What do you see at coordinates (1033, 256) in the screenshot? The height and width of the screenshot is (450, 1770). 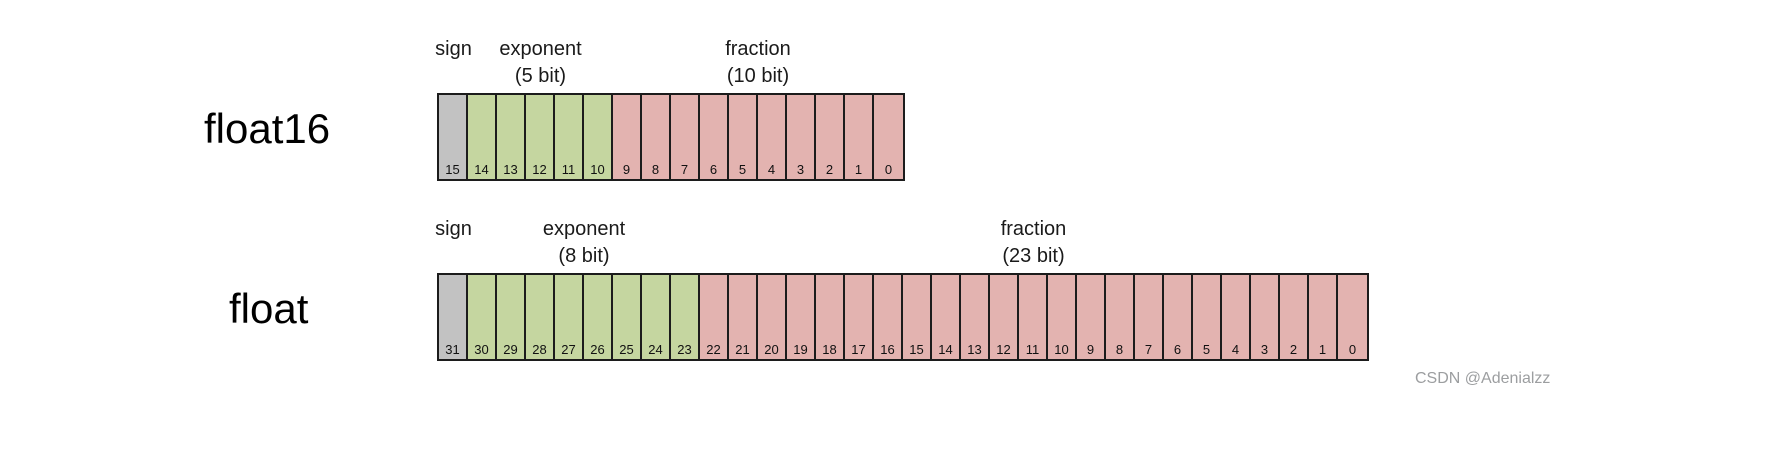 I see `field-bitcount-text: (23 bit)` at bounding box center [1033, 256].